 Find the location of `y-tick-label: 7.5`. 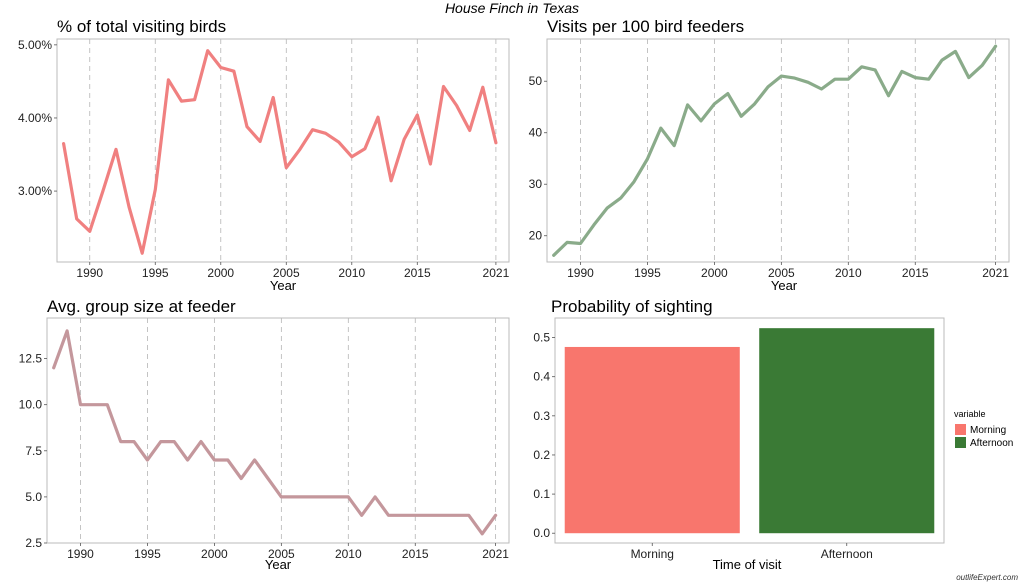

y-tick-label: 7.5 is located at coordinates (33, 451).